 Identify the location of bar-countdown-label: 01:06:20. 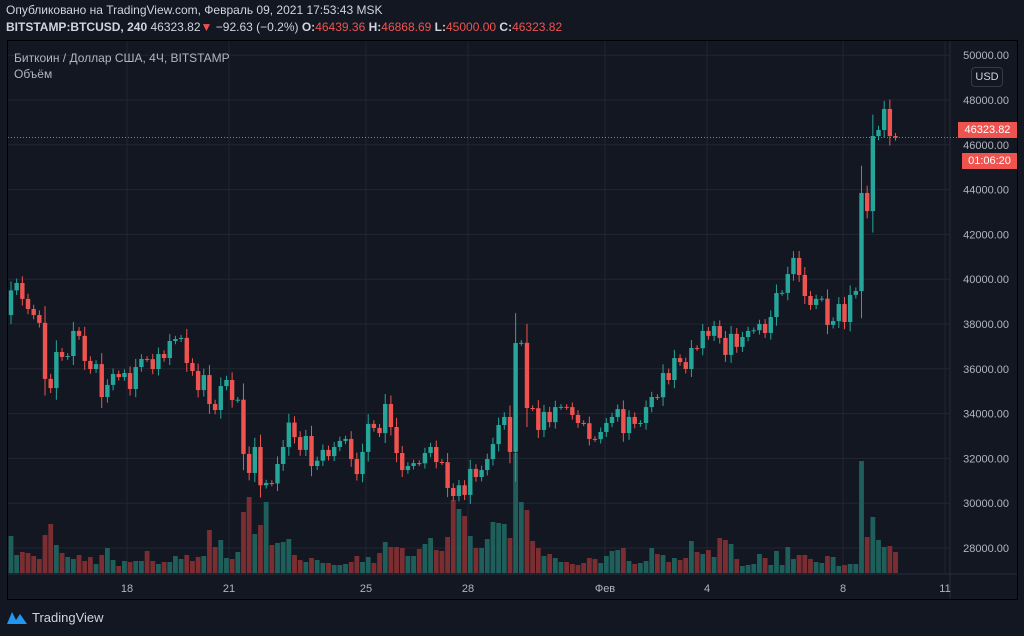
(989, 161).